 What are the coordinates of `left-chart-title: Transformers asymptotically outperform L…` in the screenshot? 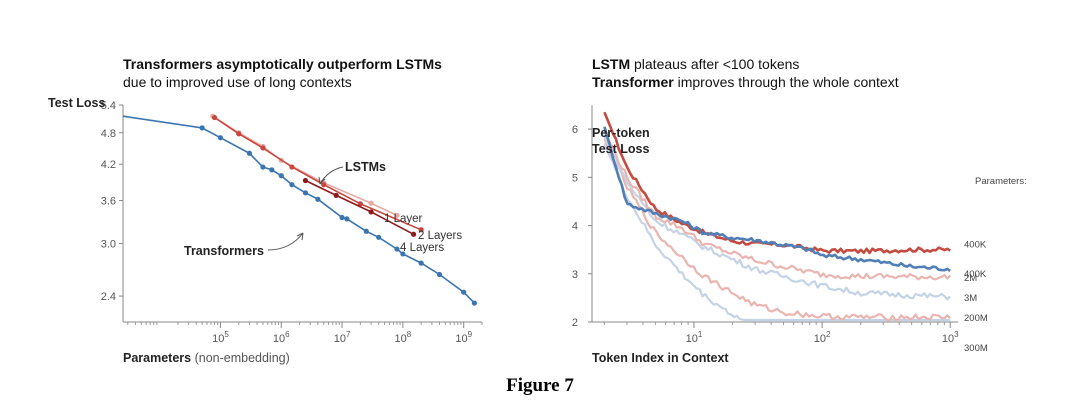 It's located at (282, 73).